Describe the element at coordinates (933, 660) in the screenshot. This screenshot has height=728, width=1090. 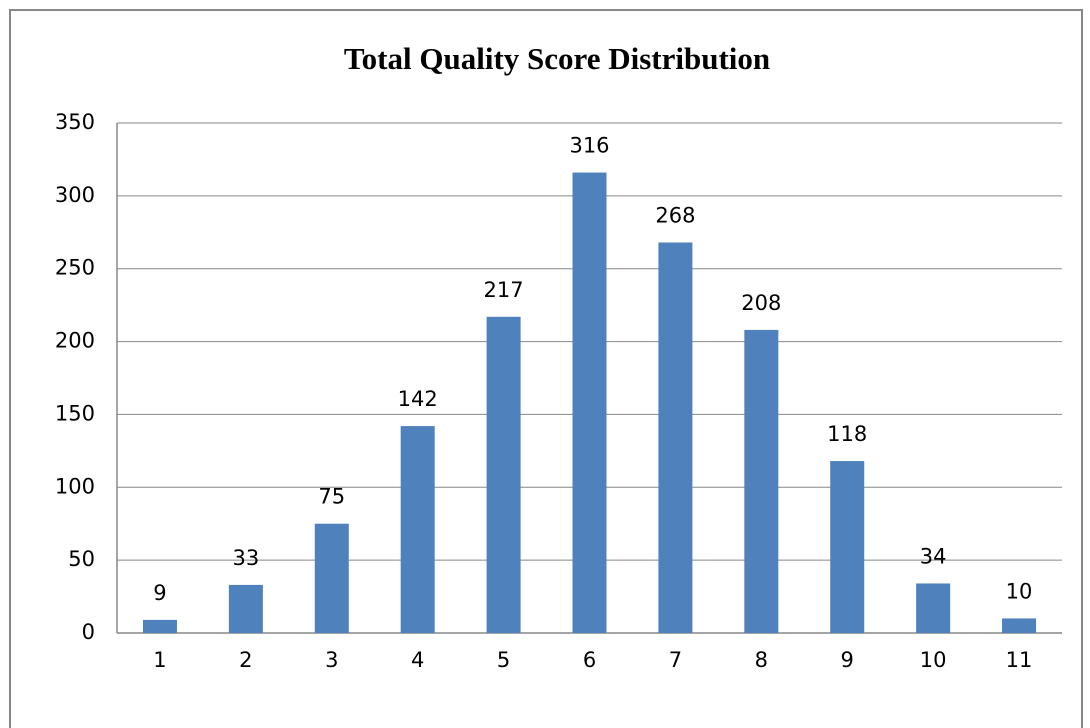
I see `x-tick-label: 10` at that location.